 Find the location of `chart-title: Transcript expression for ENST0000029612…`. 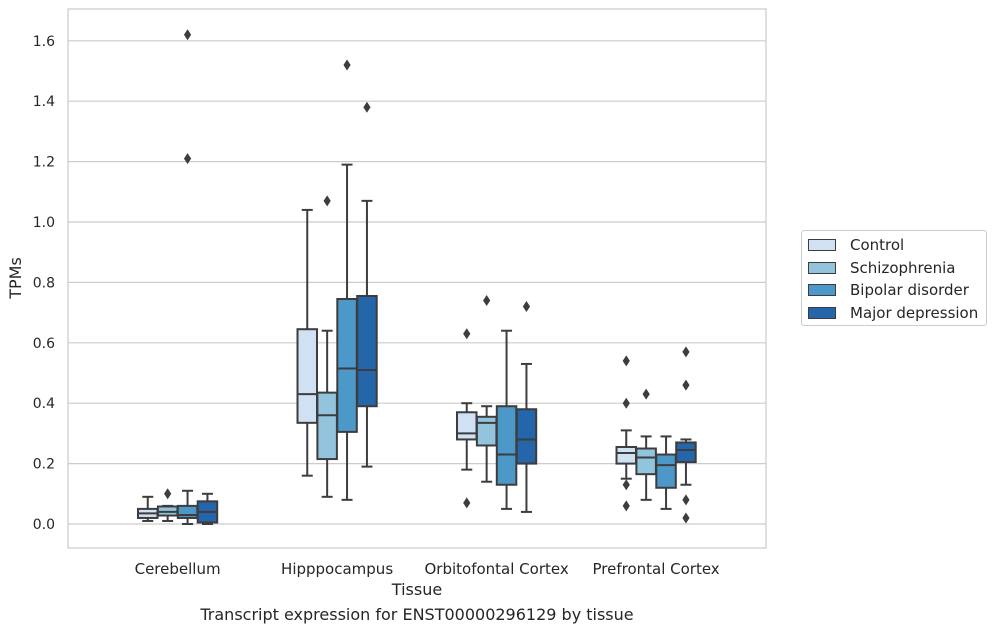

chart-title: Transcript expression for ENST0000029612… is located at coordinates (417, 614).